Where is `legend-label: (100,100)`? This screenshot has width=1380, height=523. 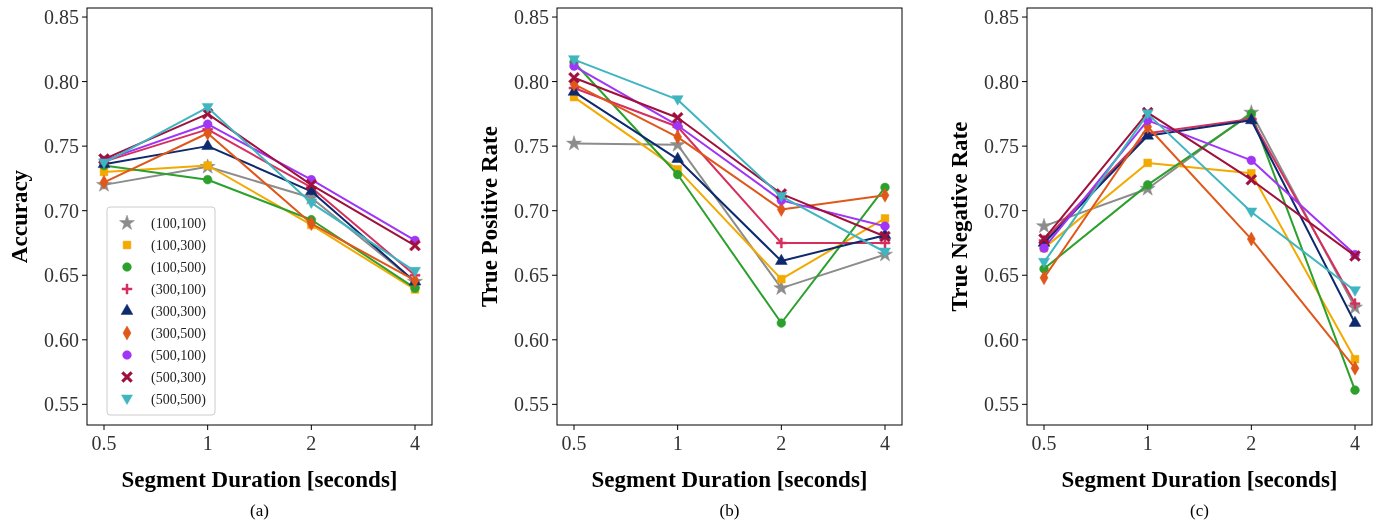 legend-label: (100,100) is located at coordinates (179, 223).